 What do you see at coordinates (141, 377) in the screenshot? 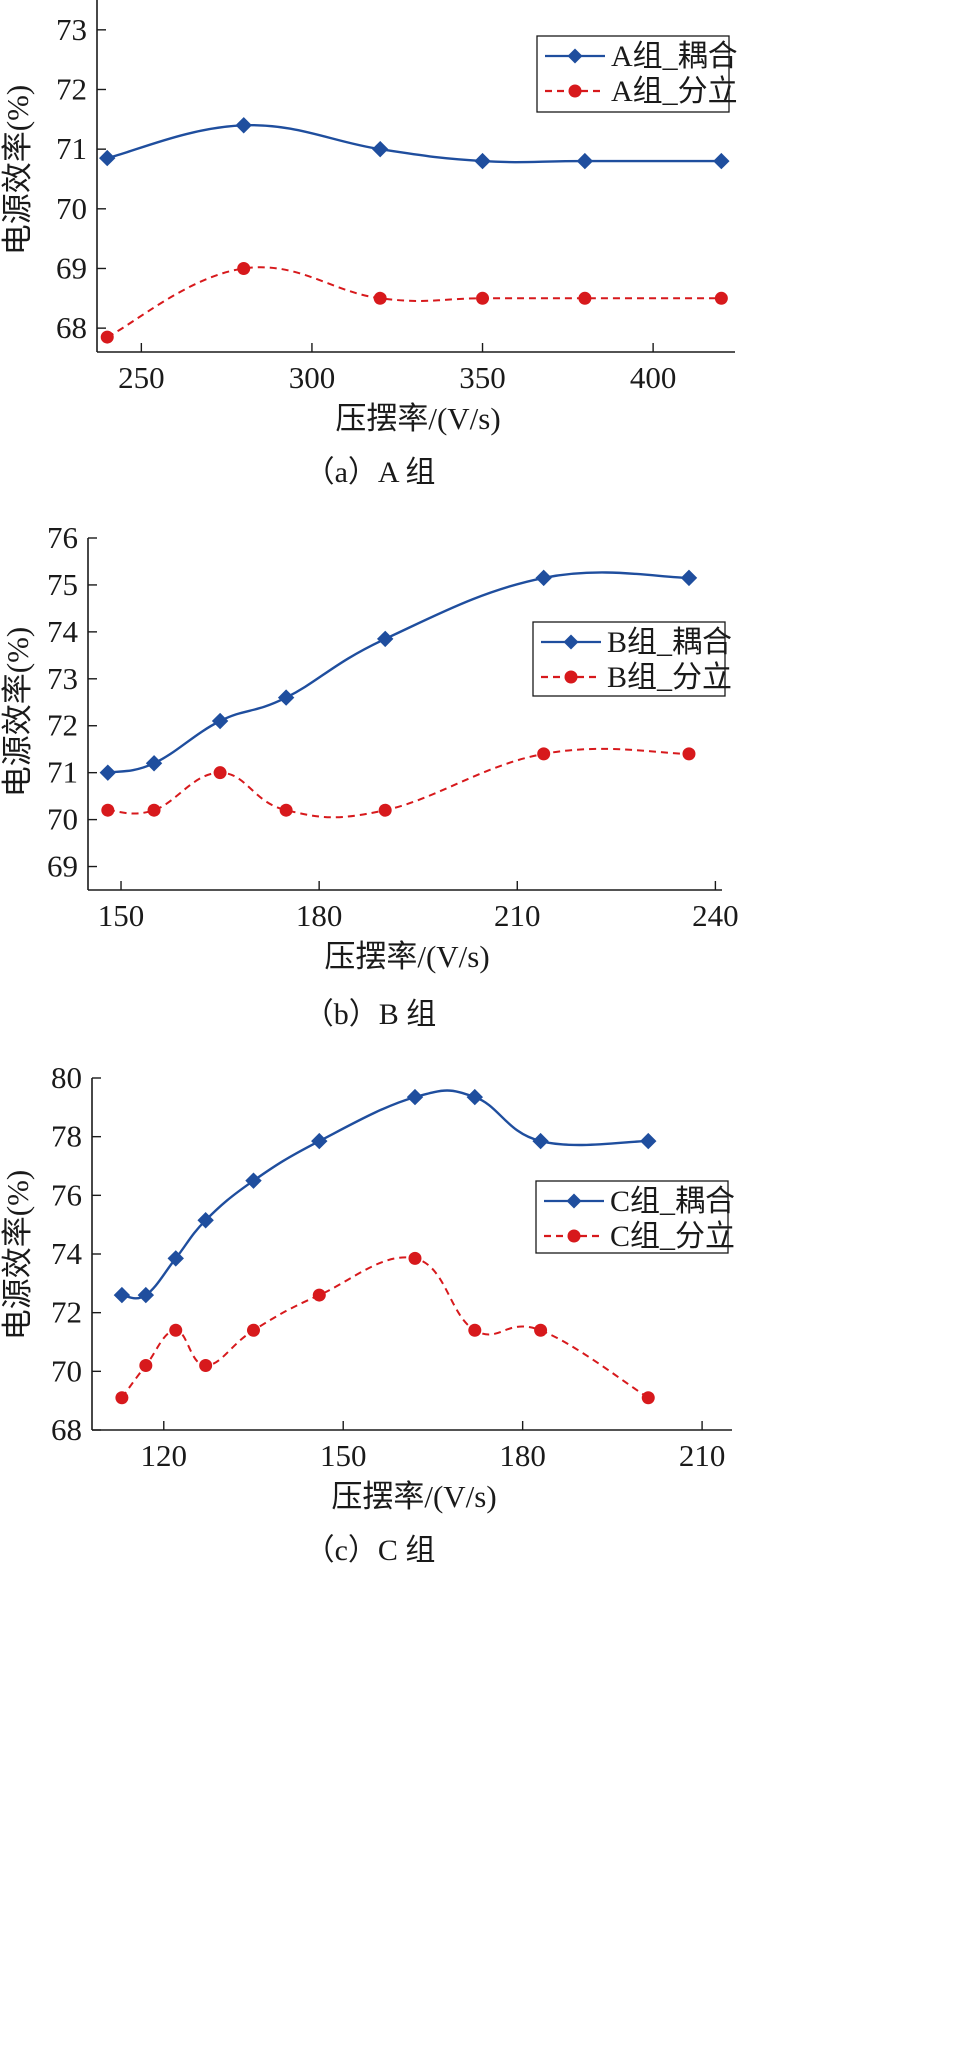
I see `x-tick-label: 250` at bounding box center [141, 377].